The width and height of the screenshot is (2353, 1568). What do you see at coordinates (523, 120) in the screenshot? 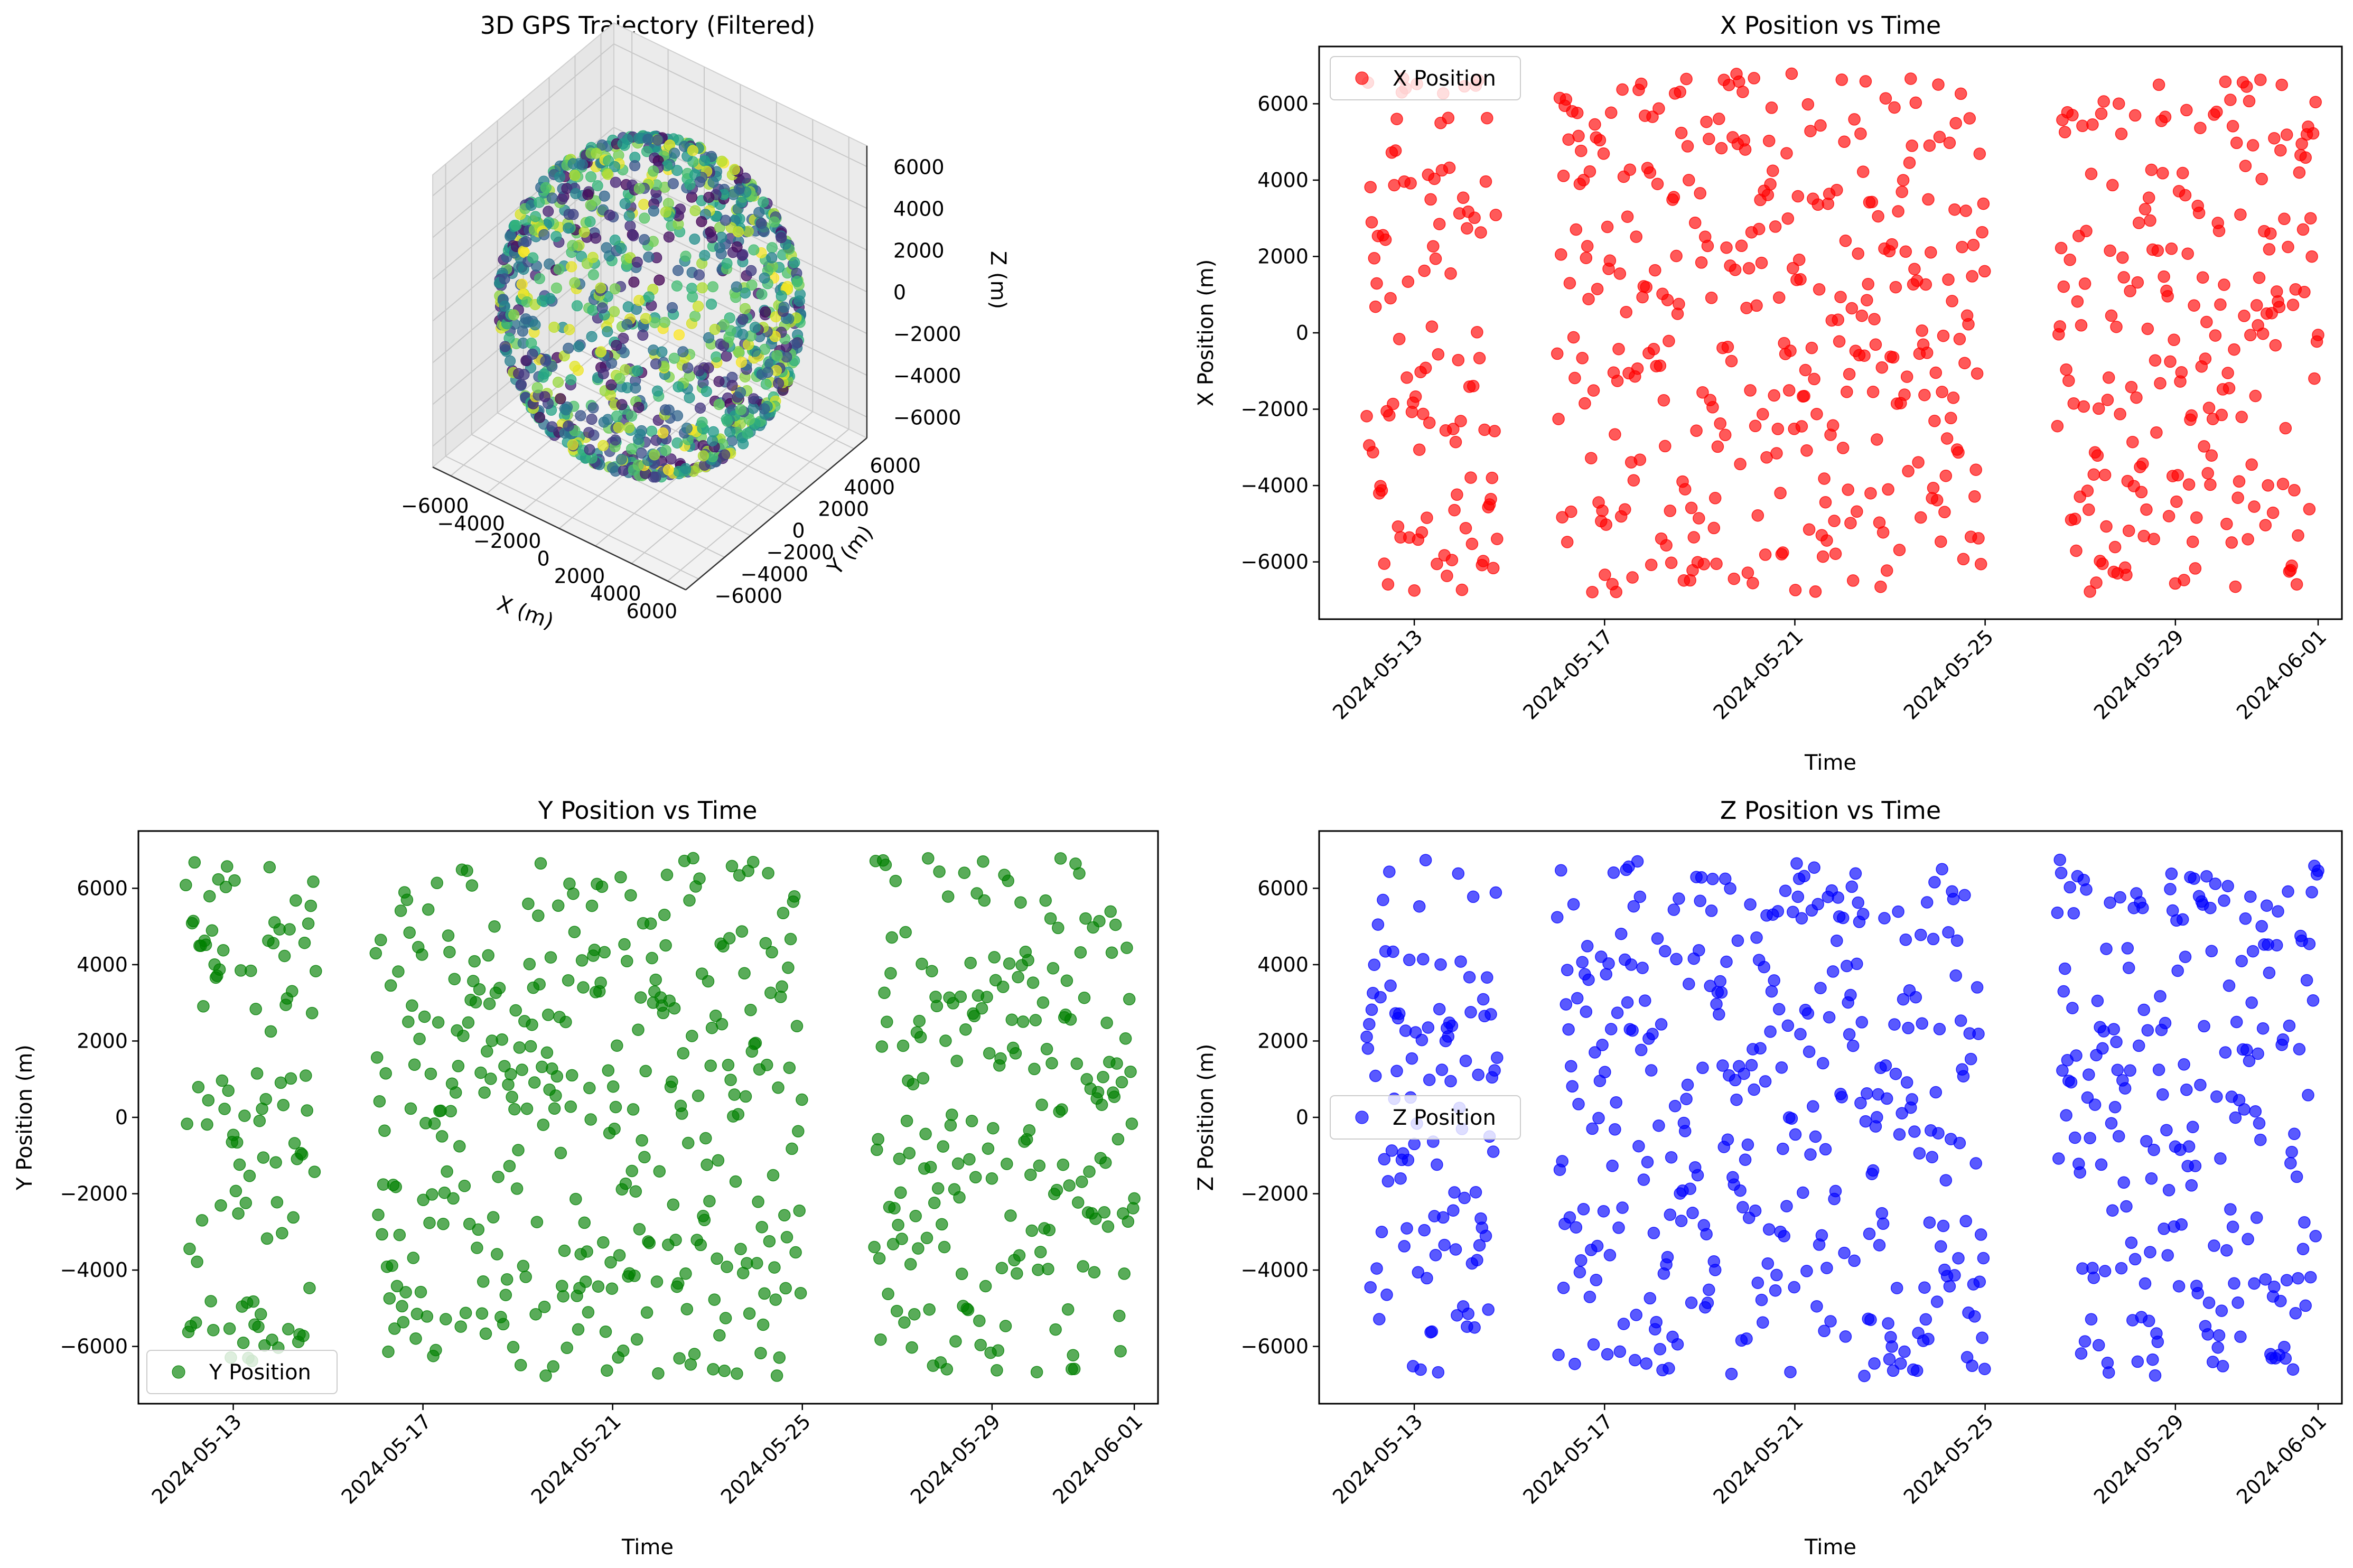
I see `gridline-3d` at bounding box center [523, 120].